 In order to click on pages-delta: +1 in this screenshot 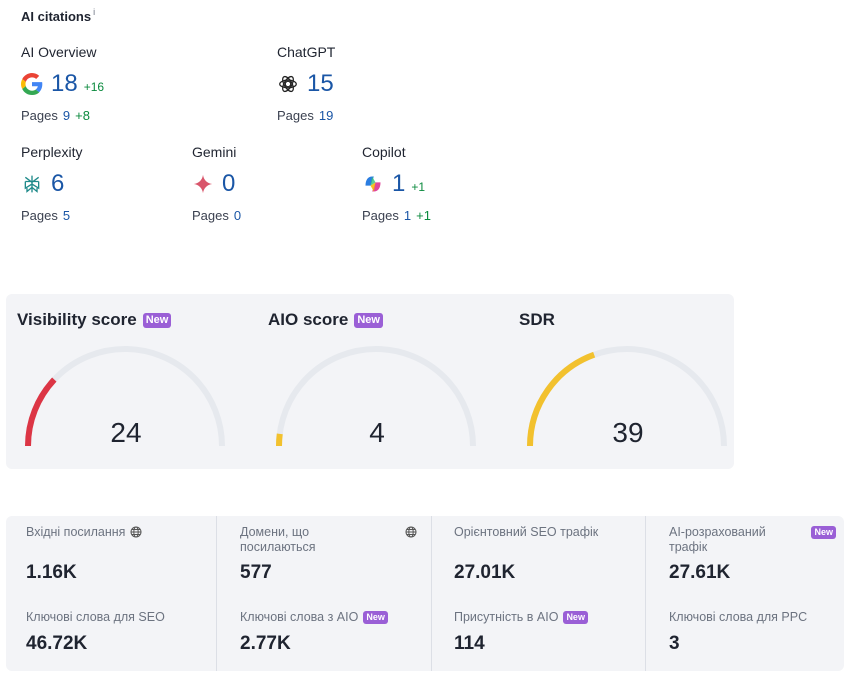, I will do `click(423, 215)`.